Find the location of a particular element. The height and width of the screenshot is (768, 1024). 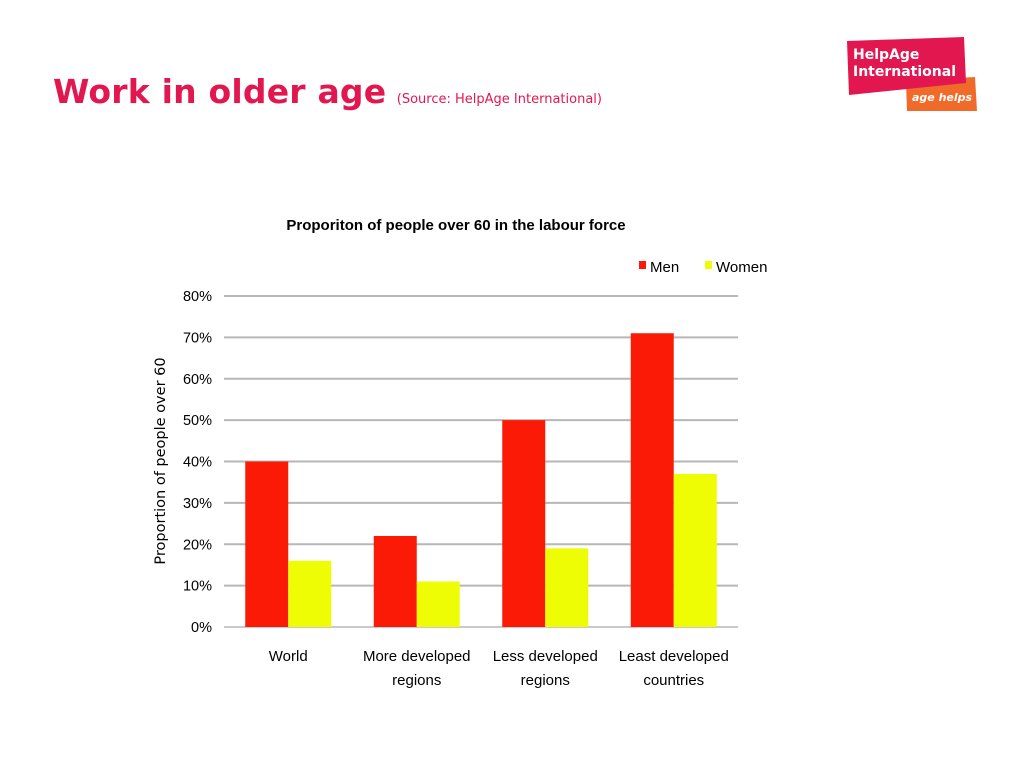

y-tick-labels: 0% 10% 20% 30% 40% 50% 60% 70% 80% is located at coordinates (197, 462).